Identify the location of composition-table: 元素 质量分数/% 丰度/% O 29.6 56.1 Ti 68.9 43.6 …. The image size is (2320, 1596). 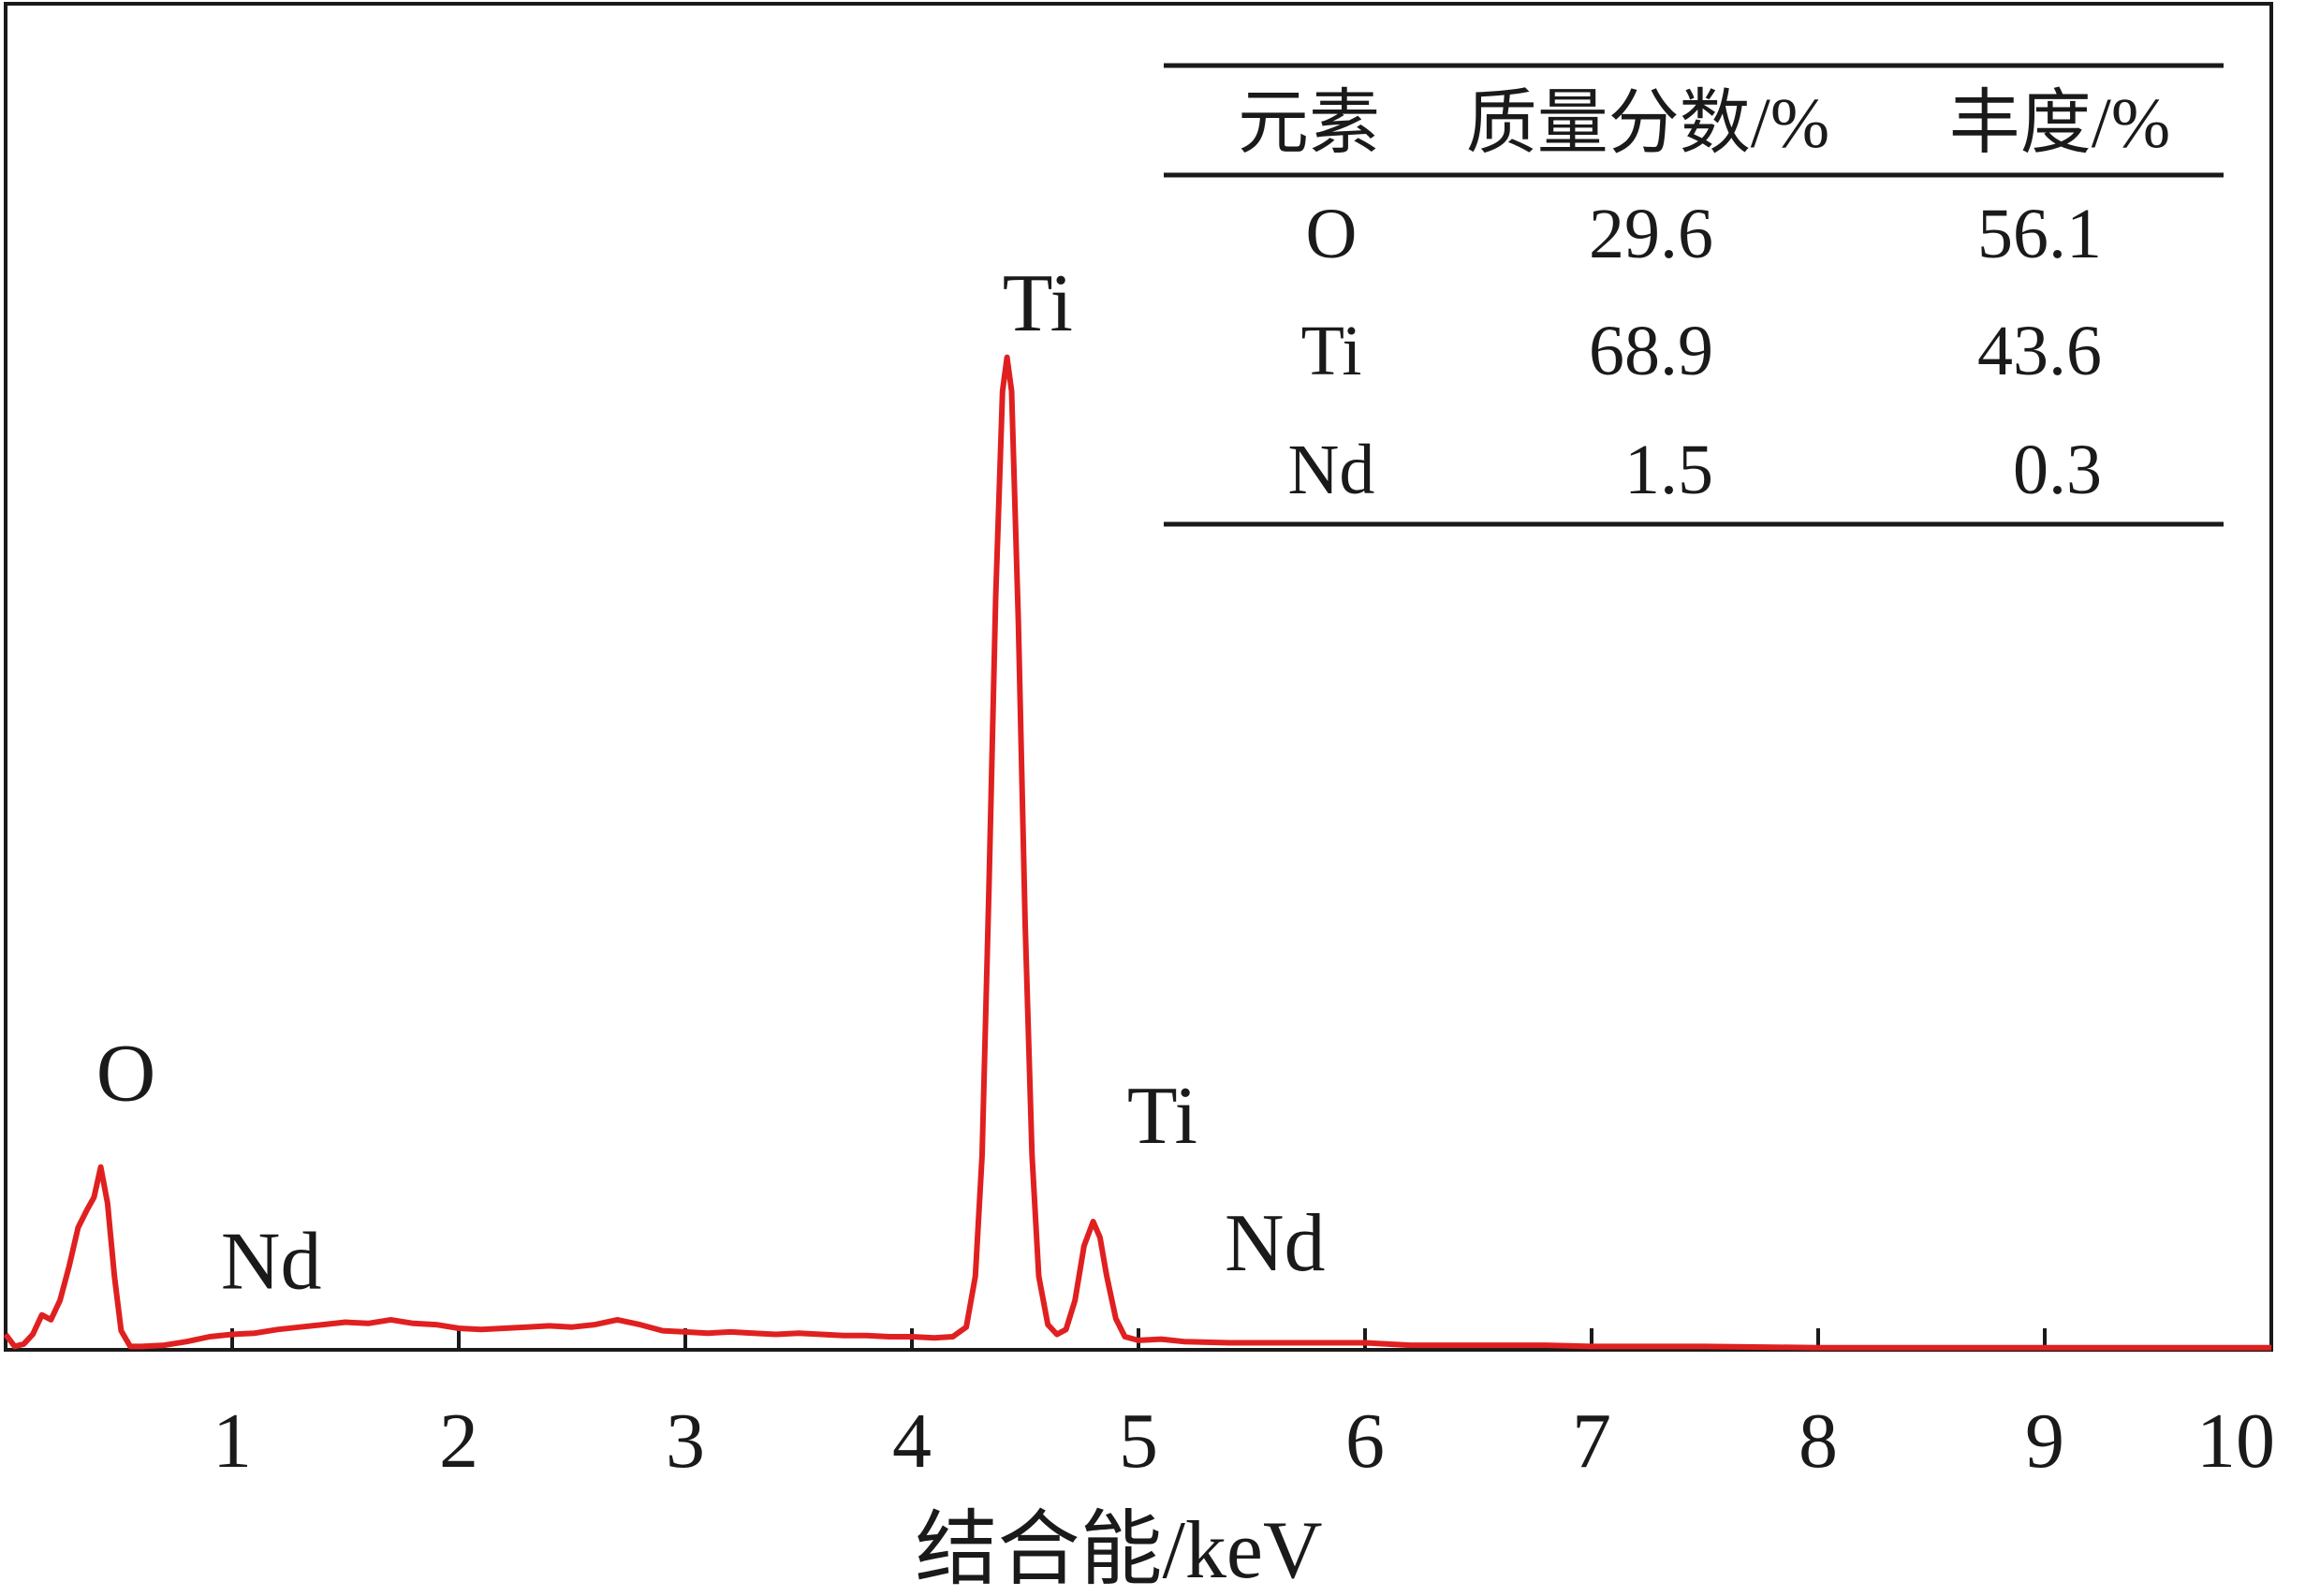
(1694, 295).